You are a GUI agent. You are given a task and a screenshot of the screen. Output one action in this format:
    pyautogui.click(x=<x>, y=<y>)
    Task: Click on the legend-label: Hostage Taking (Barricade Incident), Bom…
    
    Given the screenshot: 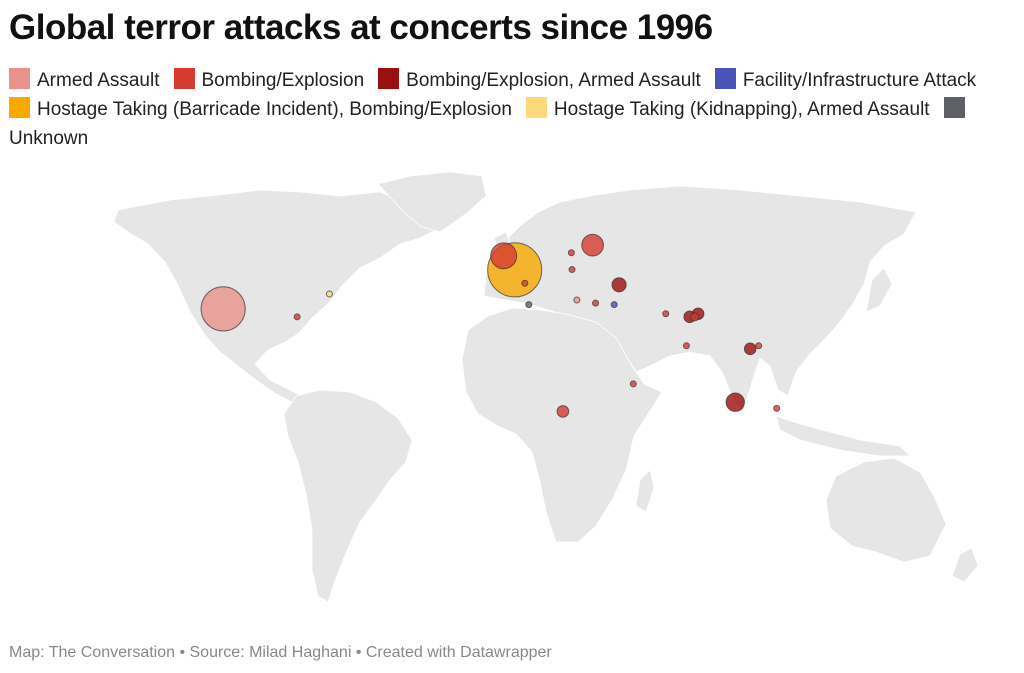 What is the action you would take?
    pyautogui.click(x=274, y=109)
    